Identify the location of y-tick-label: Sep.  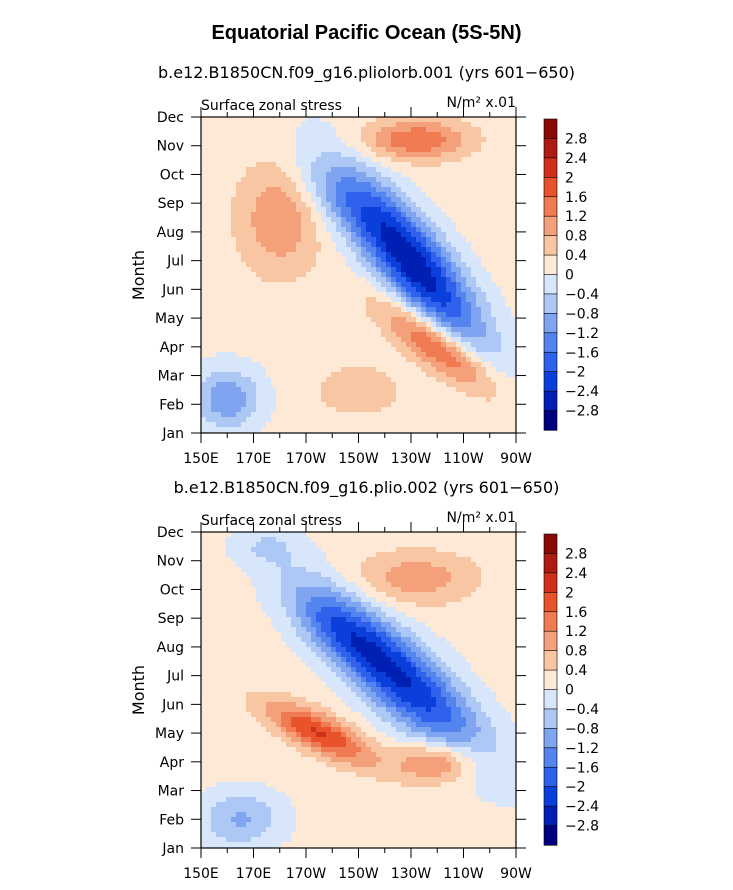
(171, 204).